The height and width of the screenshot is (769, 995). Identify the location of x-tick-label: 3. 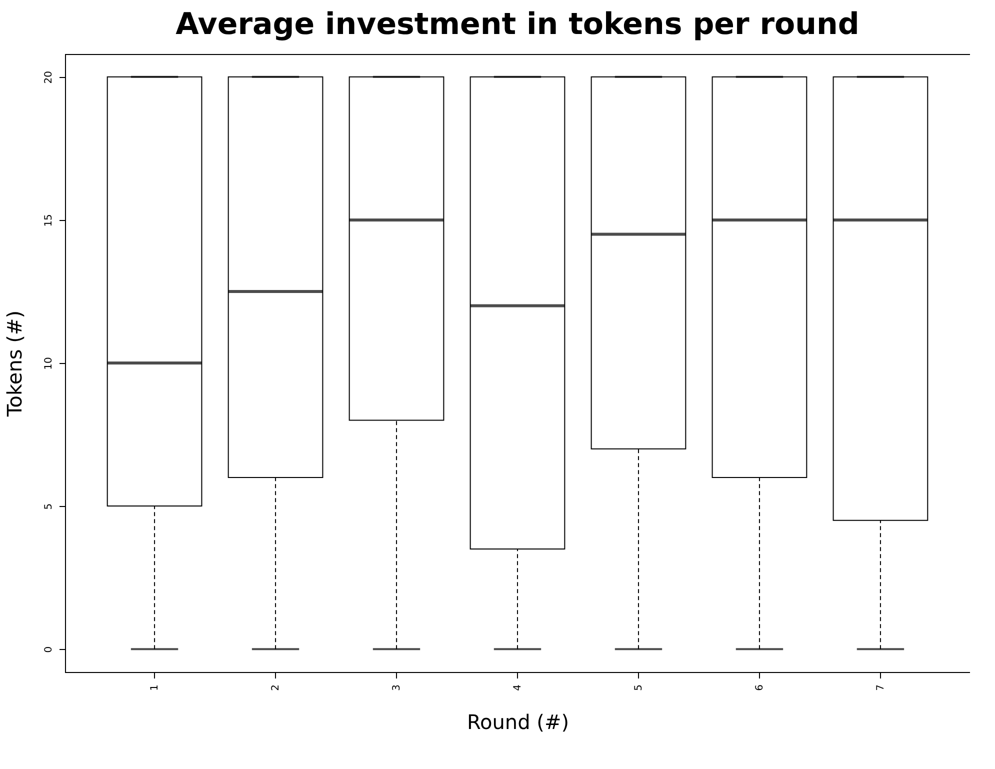
(397, 687).